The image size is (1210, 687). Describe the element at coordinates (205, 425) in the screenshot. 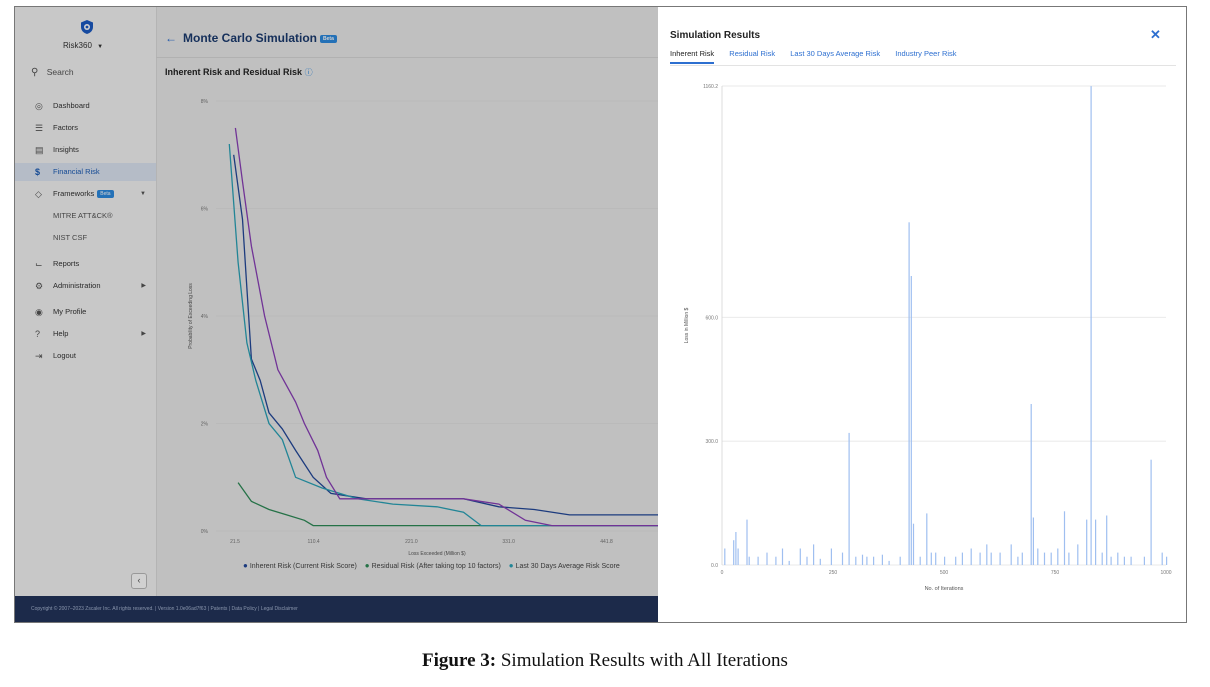

I see `y-tick-label: 2%` at that location.